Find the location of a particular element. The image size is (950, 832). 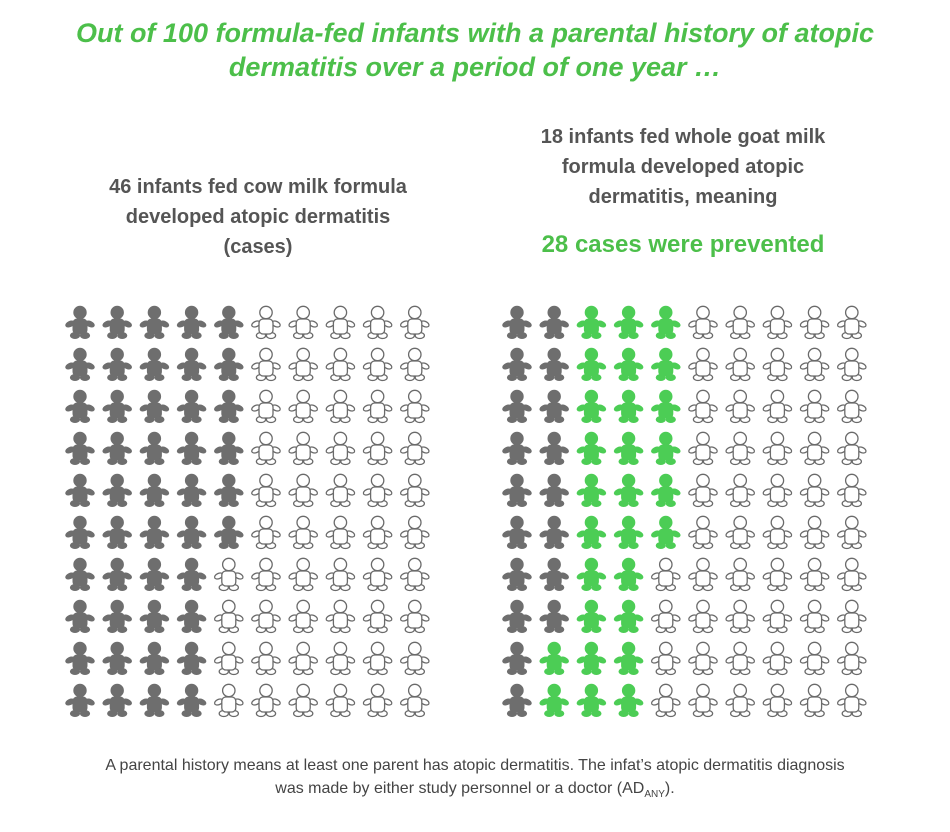

highlight-text: 28 cases were prevented is located at coordinates (683, 244).